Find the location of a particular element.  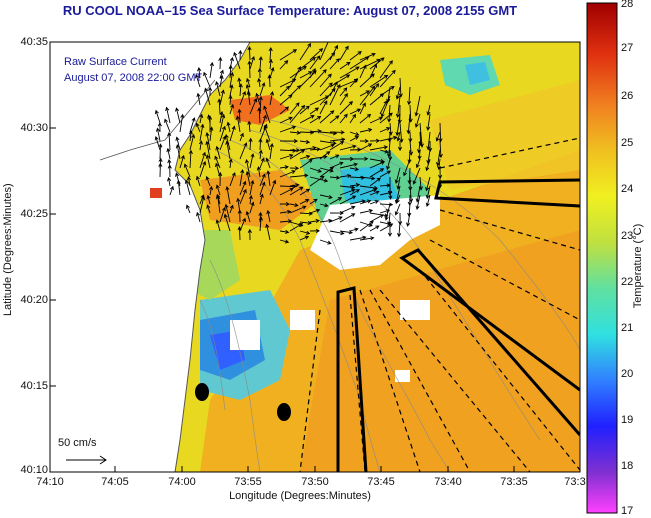

station-dot is located at coordinates (202, 392).